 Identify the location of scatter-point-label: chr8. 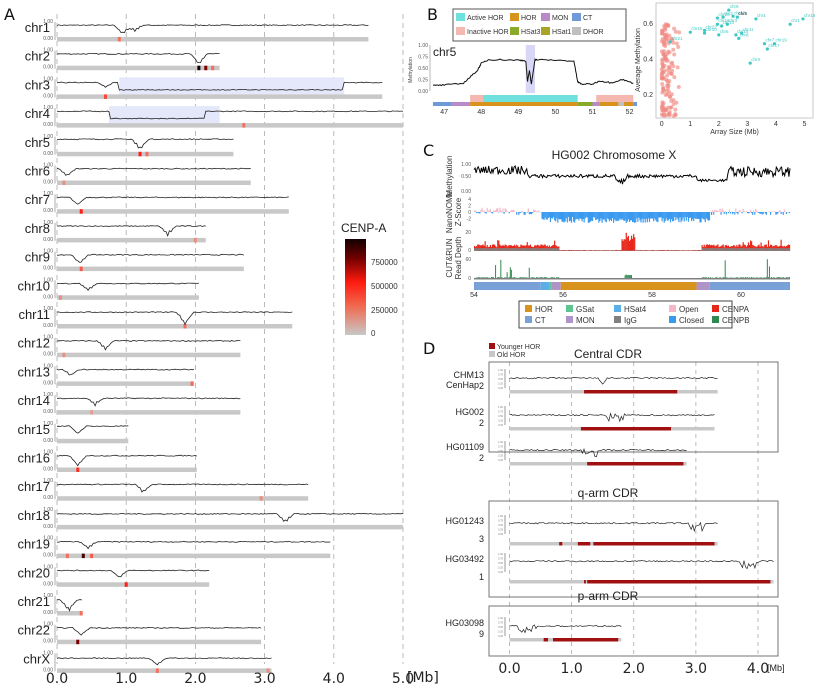
(744, 34).